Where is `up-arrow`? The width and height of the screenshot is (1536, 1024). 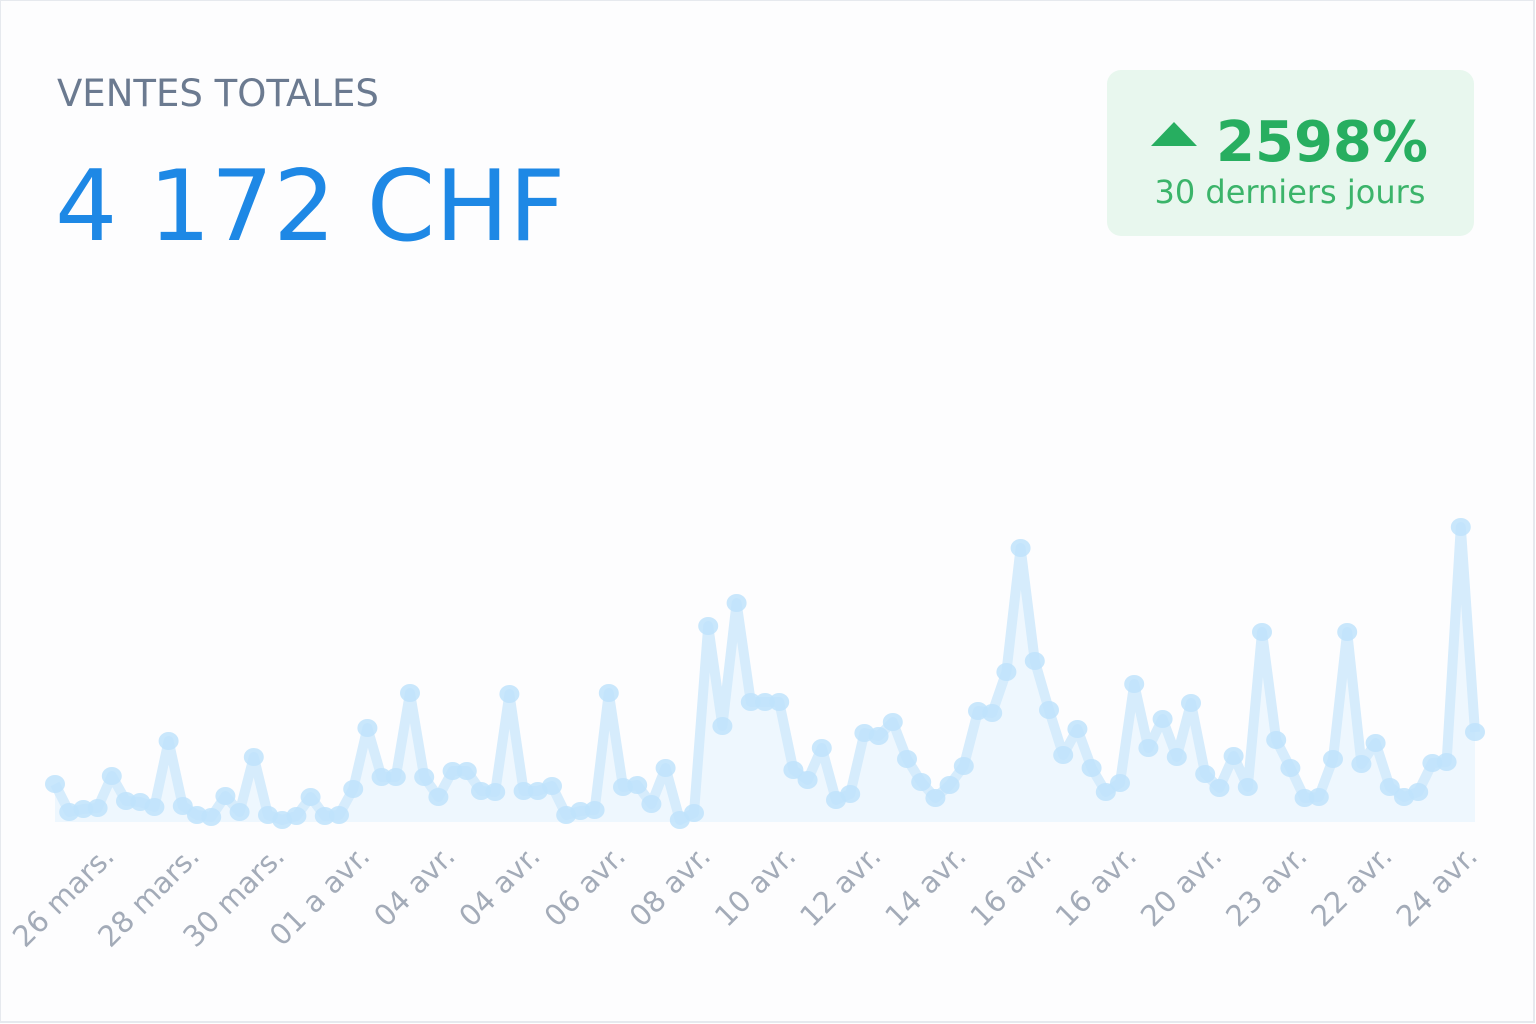 up-arrow is located at coordinates (1174, 134).